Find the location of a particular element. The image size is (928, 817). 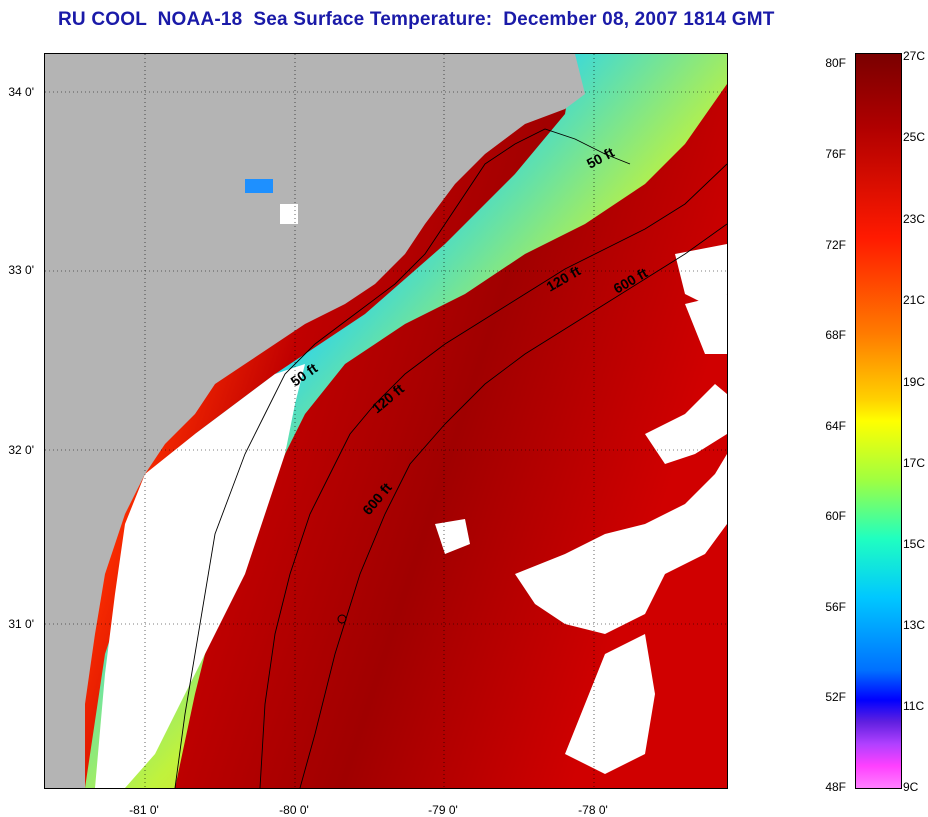

inland-cloud-patch is located at coordinates (289, 214).